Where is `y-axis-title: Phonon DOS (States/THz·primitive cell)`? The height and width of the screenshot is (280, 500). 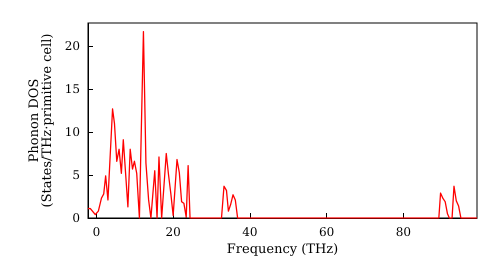 y-axis-title: Phonon DOS (States/THz·primitive cell) is located at coordinates (40, 120).